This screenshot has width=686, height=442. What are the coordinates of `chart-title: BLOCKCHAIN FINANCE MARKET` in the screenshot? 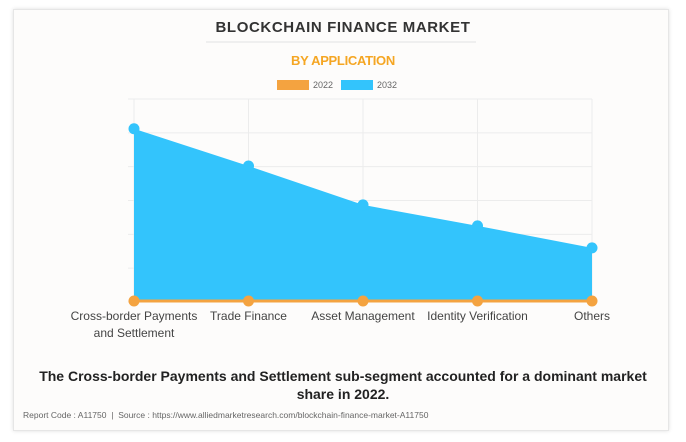 It's located at (343, 27).